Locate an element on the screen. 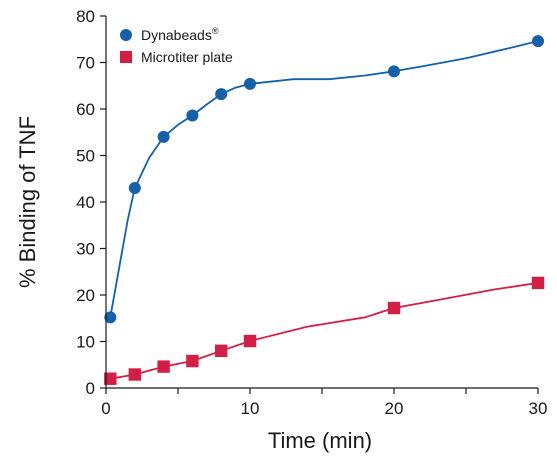  y-tick-label: 10 is located at coordinates (85, 342).